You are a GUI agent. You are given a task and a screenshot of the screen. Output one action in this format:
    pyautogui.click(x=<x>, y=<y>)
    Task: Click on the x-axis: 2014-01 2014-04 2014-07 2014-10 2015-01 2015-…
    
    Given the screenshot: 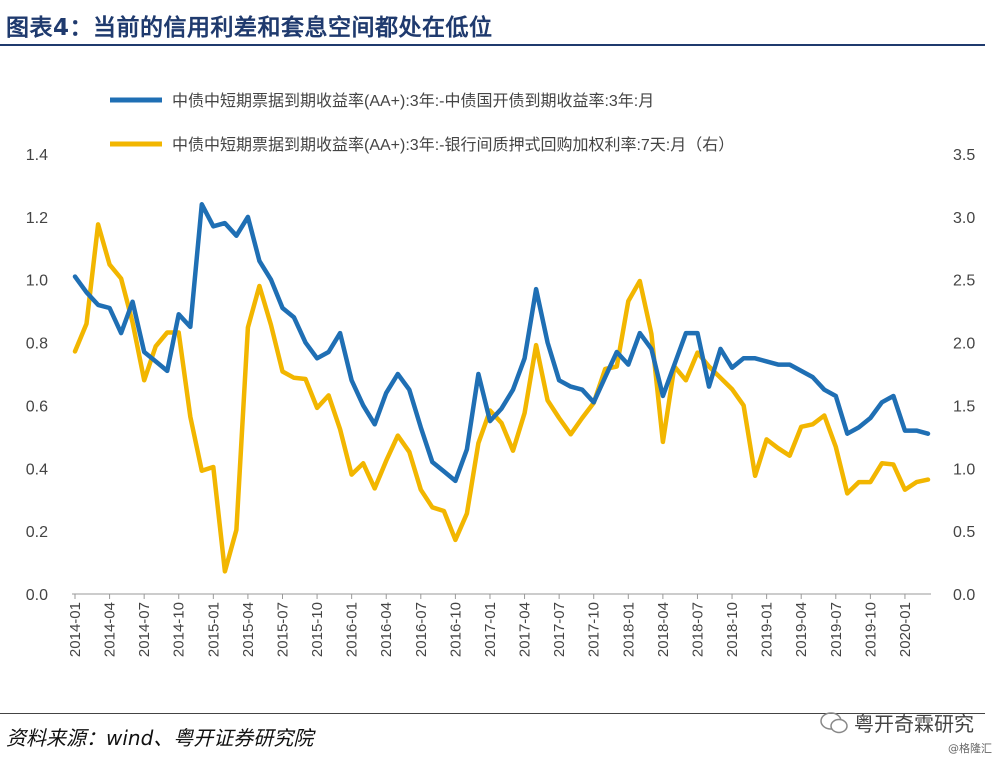 What is the action you would take?
    pyautogui.click(x=499, y=625)
    